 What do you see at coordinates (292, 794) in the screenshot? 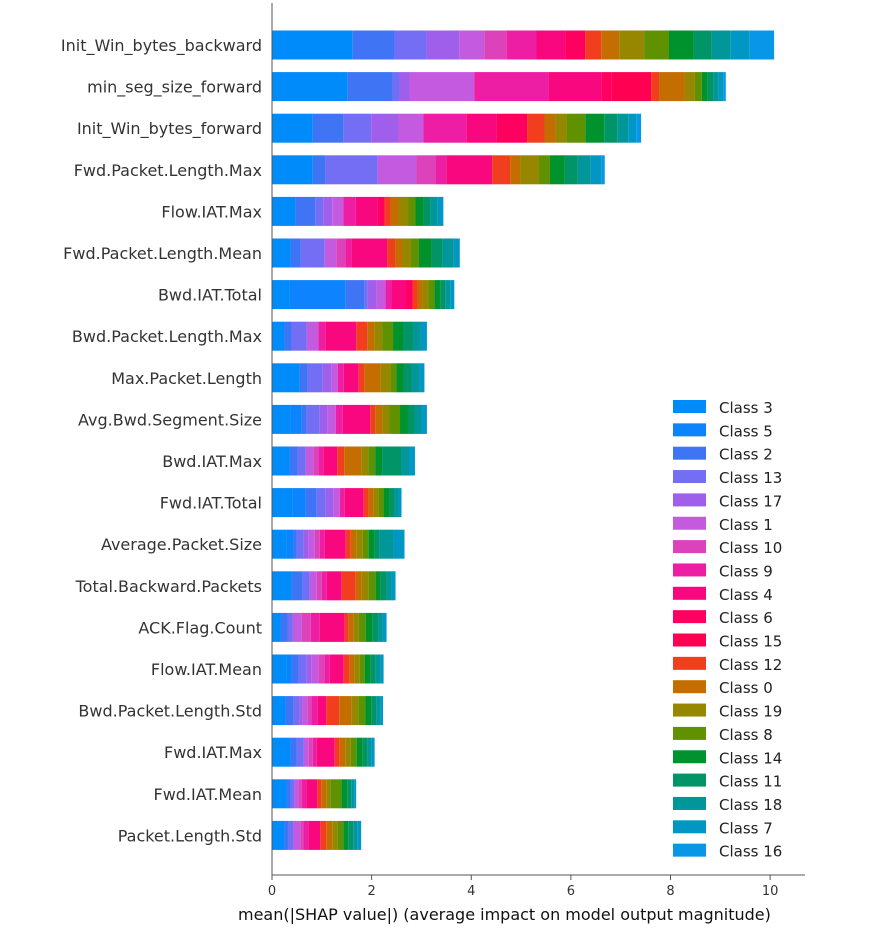
I see `bar-segment-row18-series3` at bounding box center [292, 794].